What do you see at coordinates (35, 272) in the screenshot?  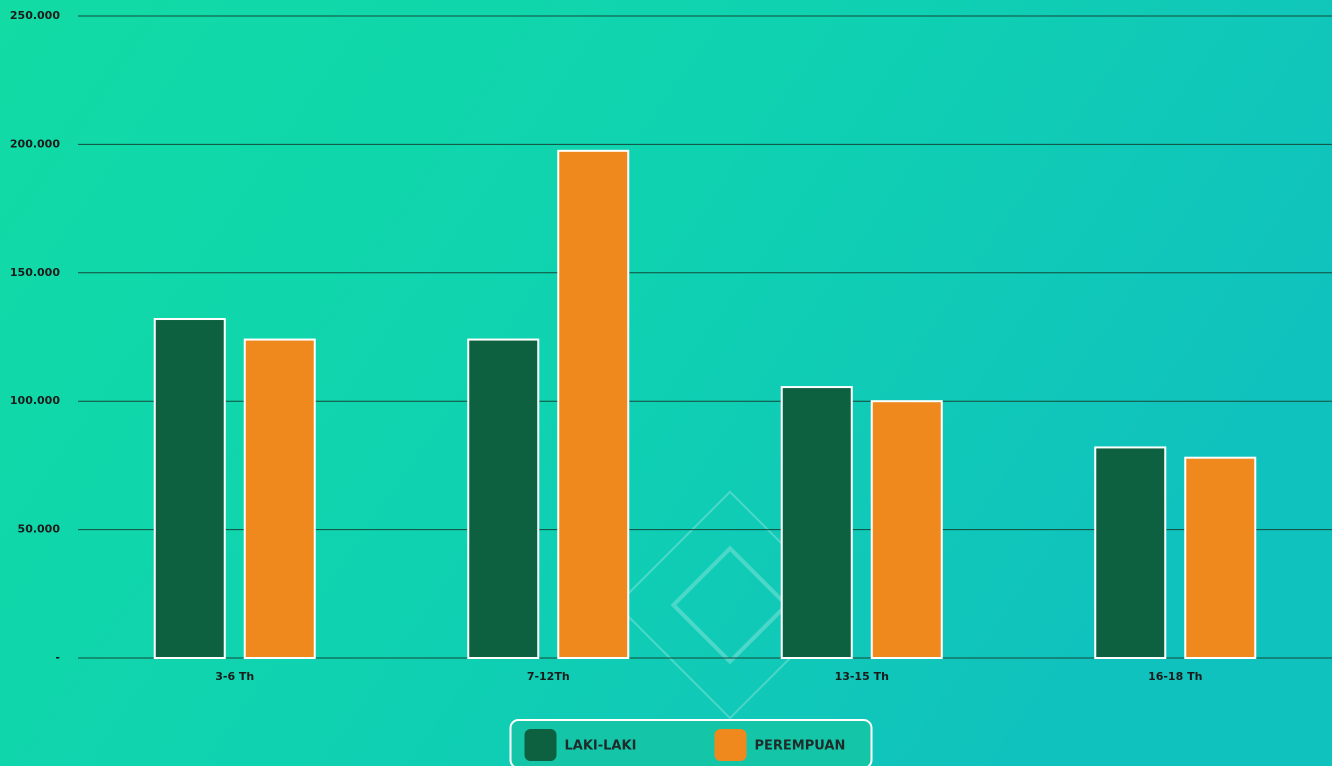 I see `y-tick-label: 150.000` at bounding box center [35, 272].